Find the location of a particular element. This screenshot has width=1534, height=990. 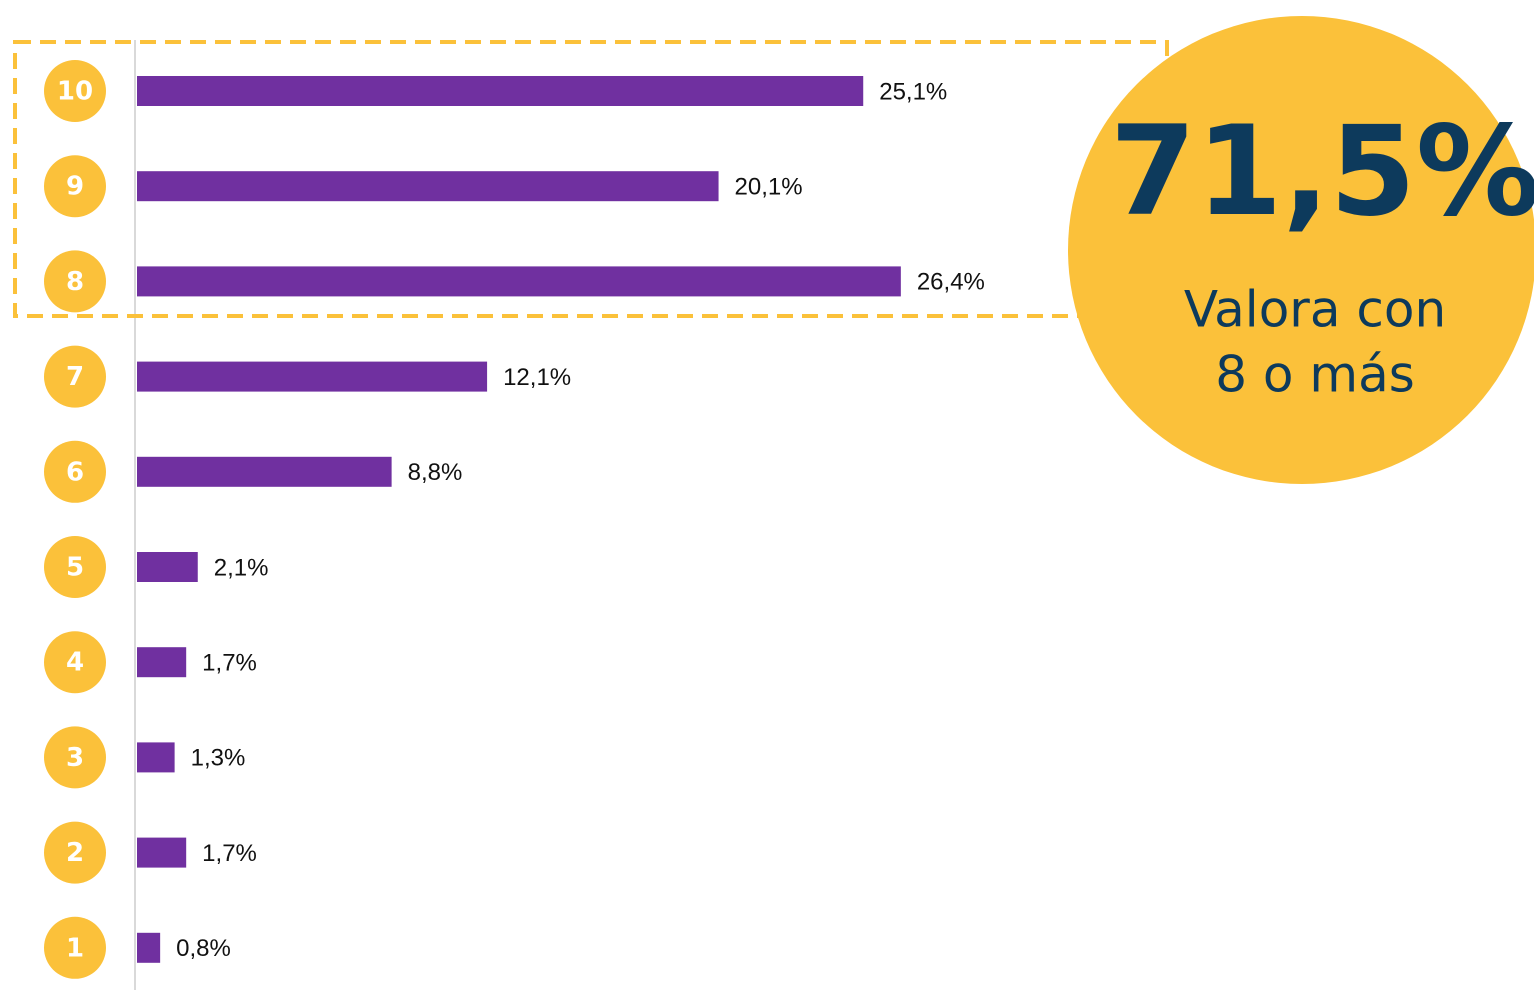

y-tick-label: 10 is located at coordinates (75, 92).